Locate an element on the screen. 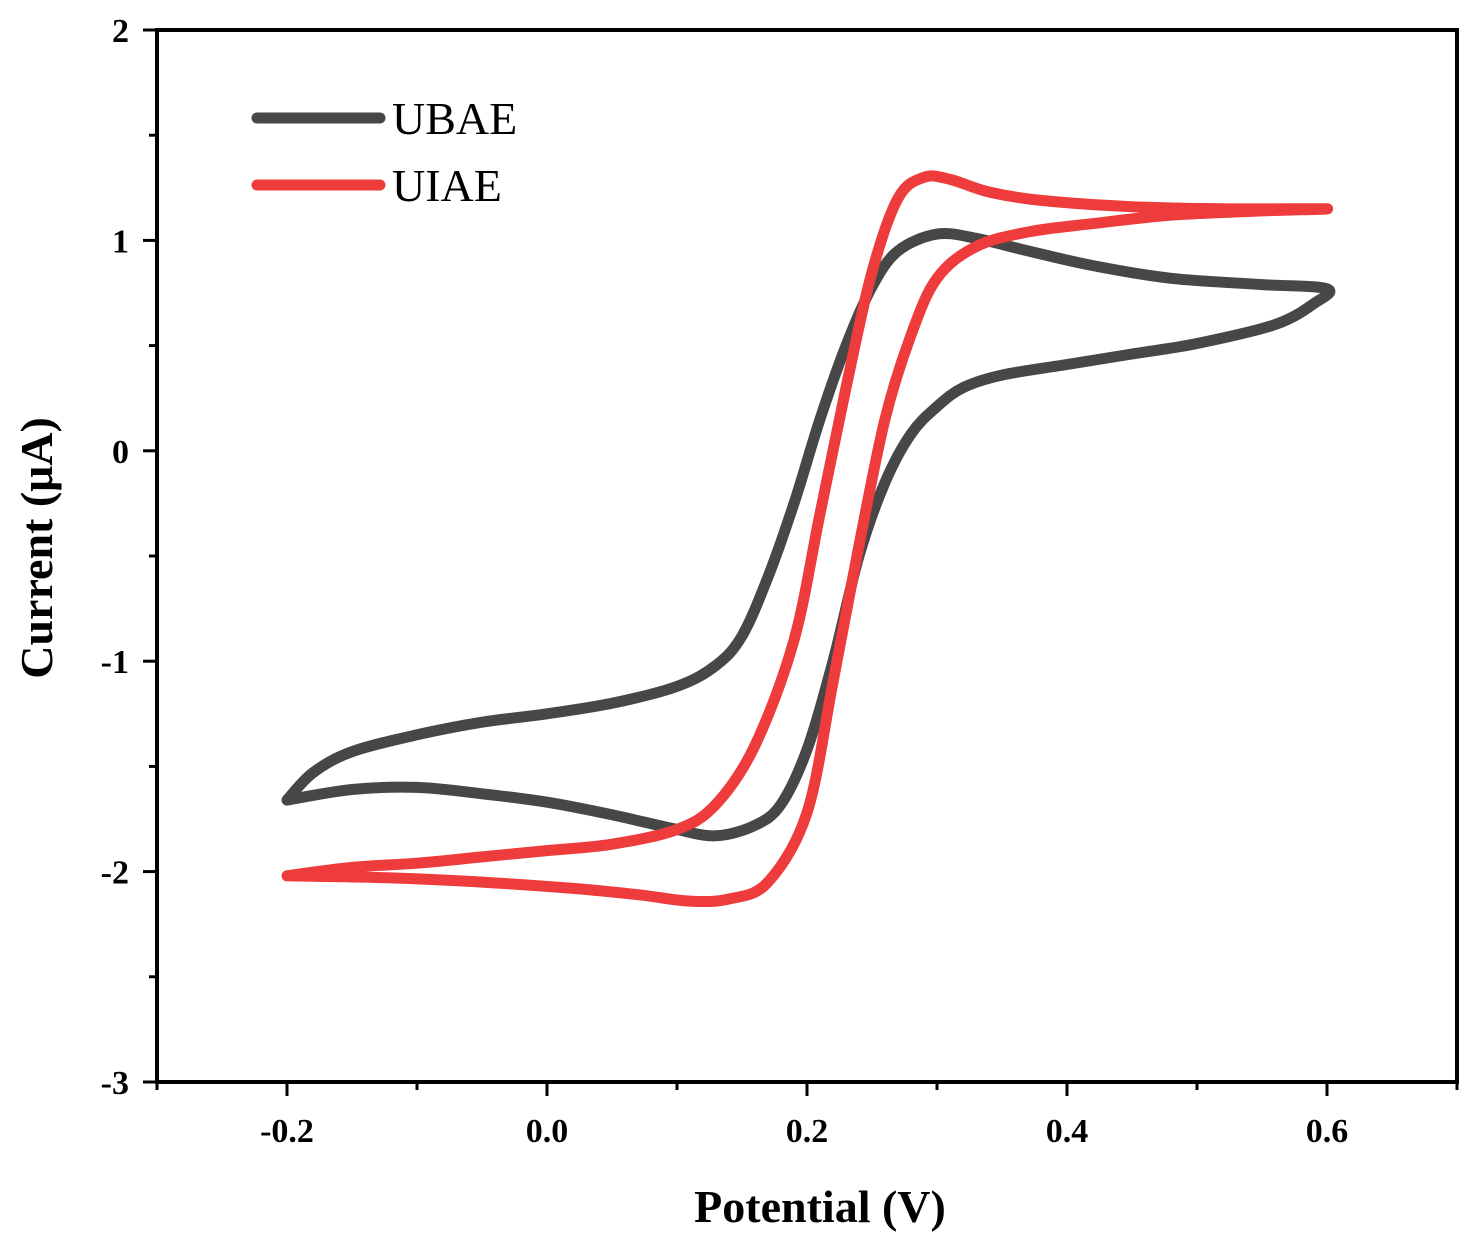 This screenshot has height=1244, width=1475. legend: UBAE UIAE is located at coordinates (384, 152).